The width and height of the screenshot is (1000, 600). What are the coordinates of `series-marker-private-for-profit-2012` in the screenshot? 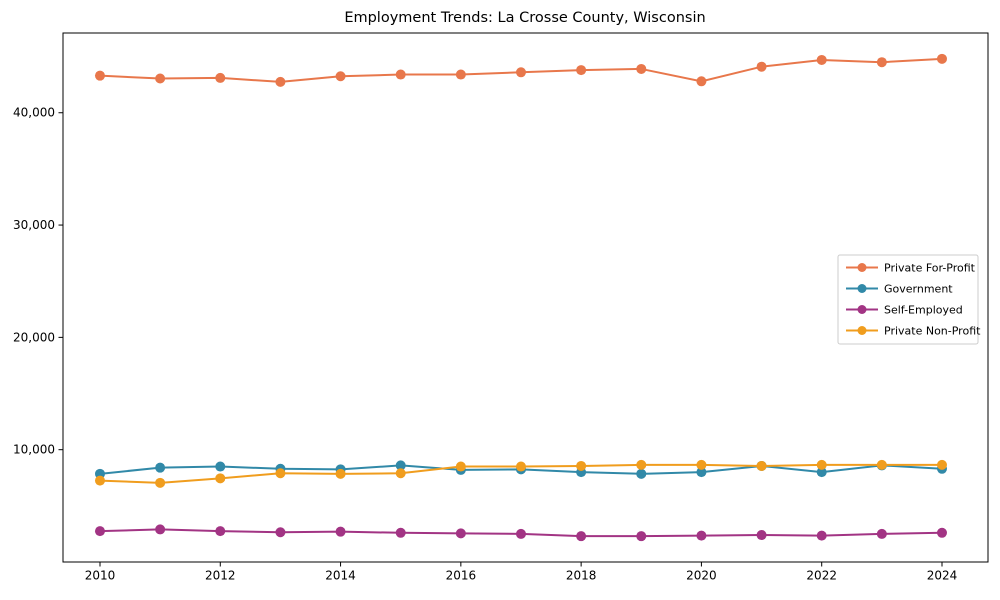 It's located at (220, 77).